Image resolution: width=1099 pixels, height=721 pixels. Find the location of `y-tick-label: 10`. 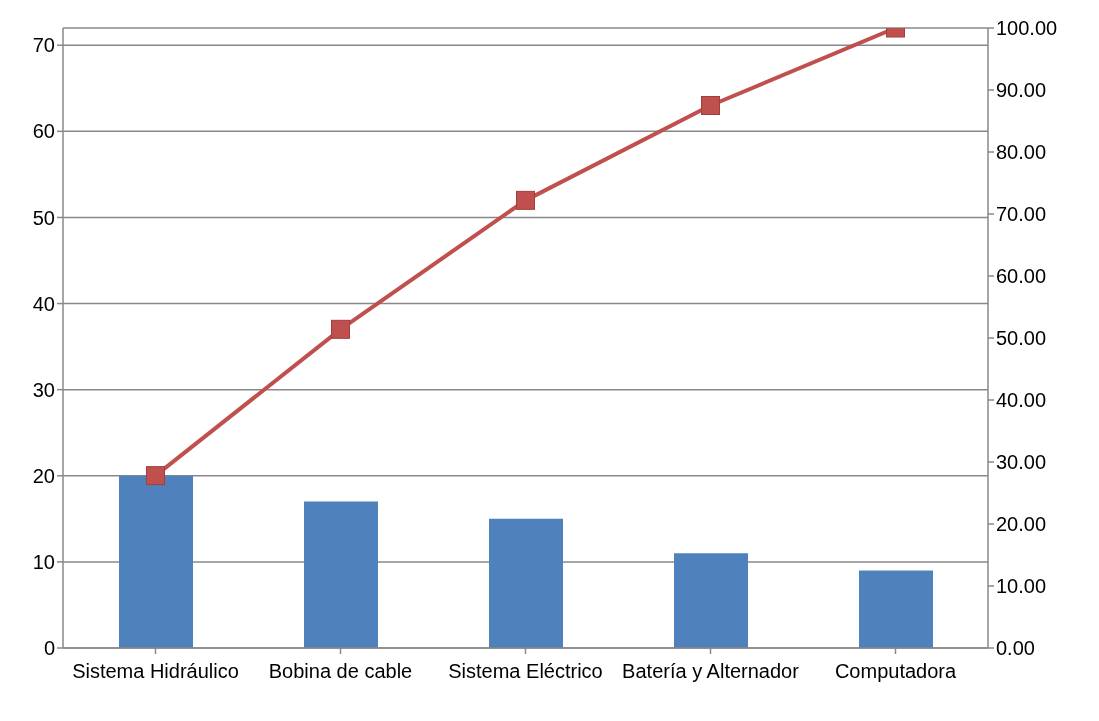

y-tick-label: 10 is located at coordinates (43, 561).